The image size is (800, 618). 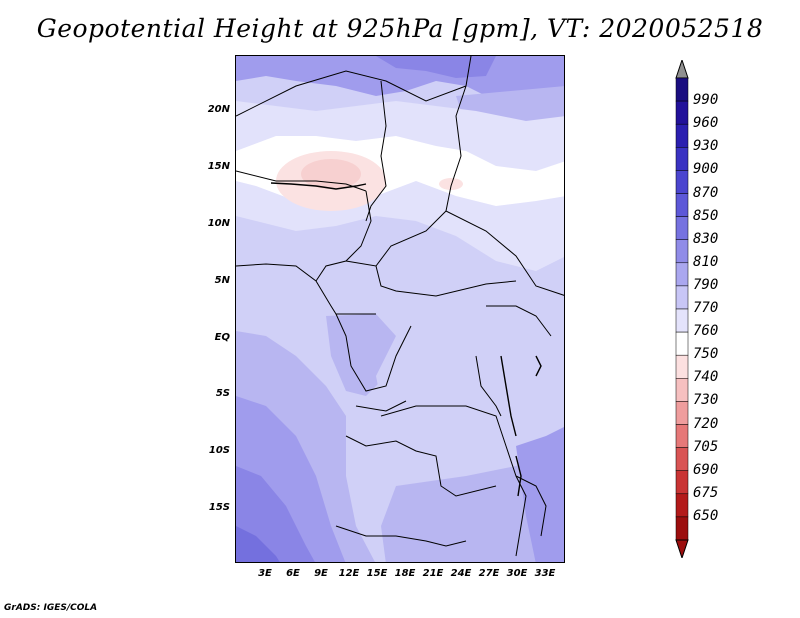 I want to click on lon-label-12e: 12E, so click(x=349, y=573).